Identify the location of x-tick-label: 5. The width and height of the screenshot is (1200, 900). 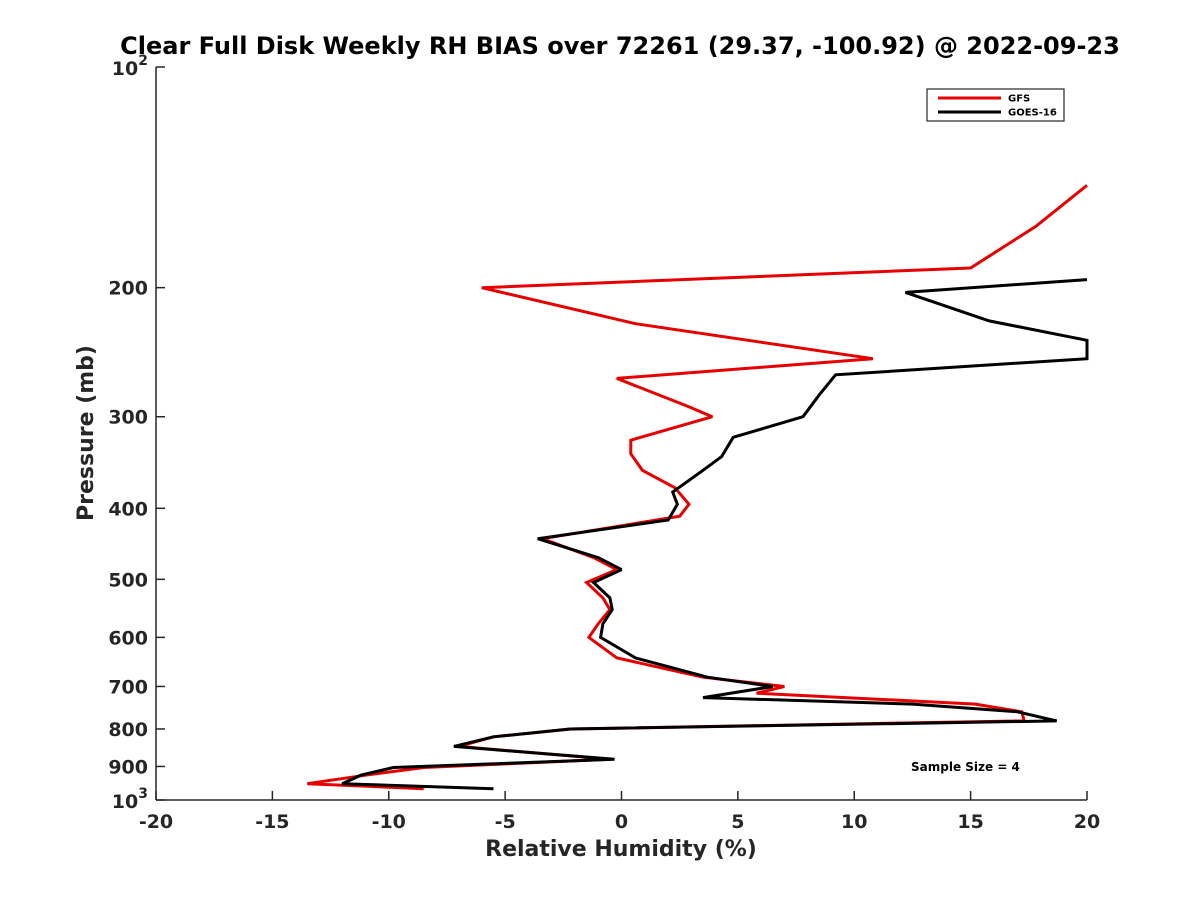
(737, 822).